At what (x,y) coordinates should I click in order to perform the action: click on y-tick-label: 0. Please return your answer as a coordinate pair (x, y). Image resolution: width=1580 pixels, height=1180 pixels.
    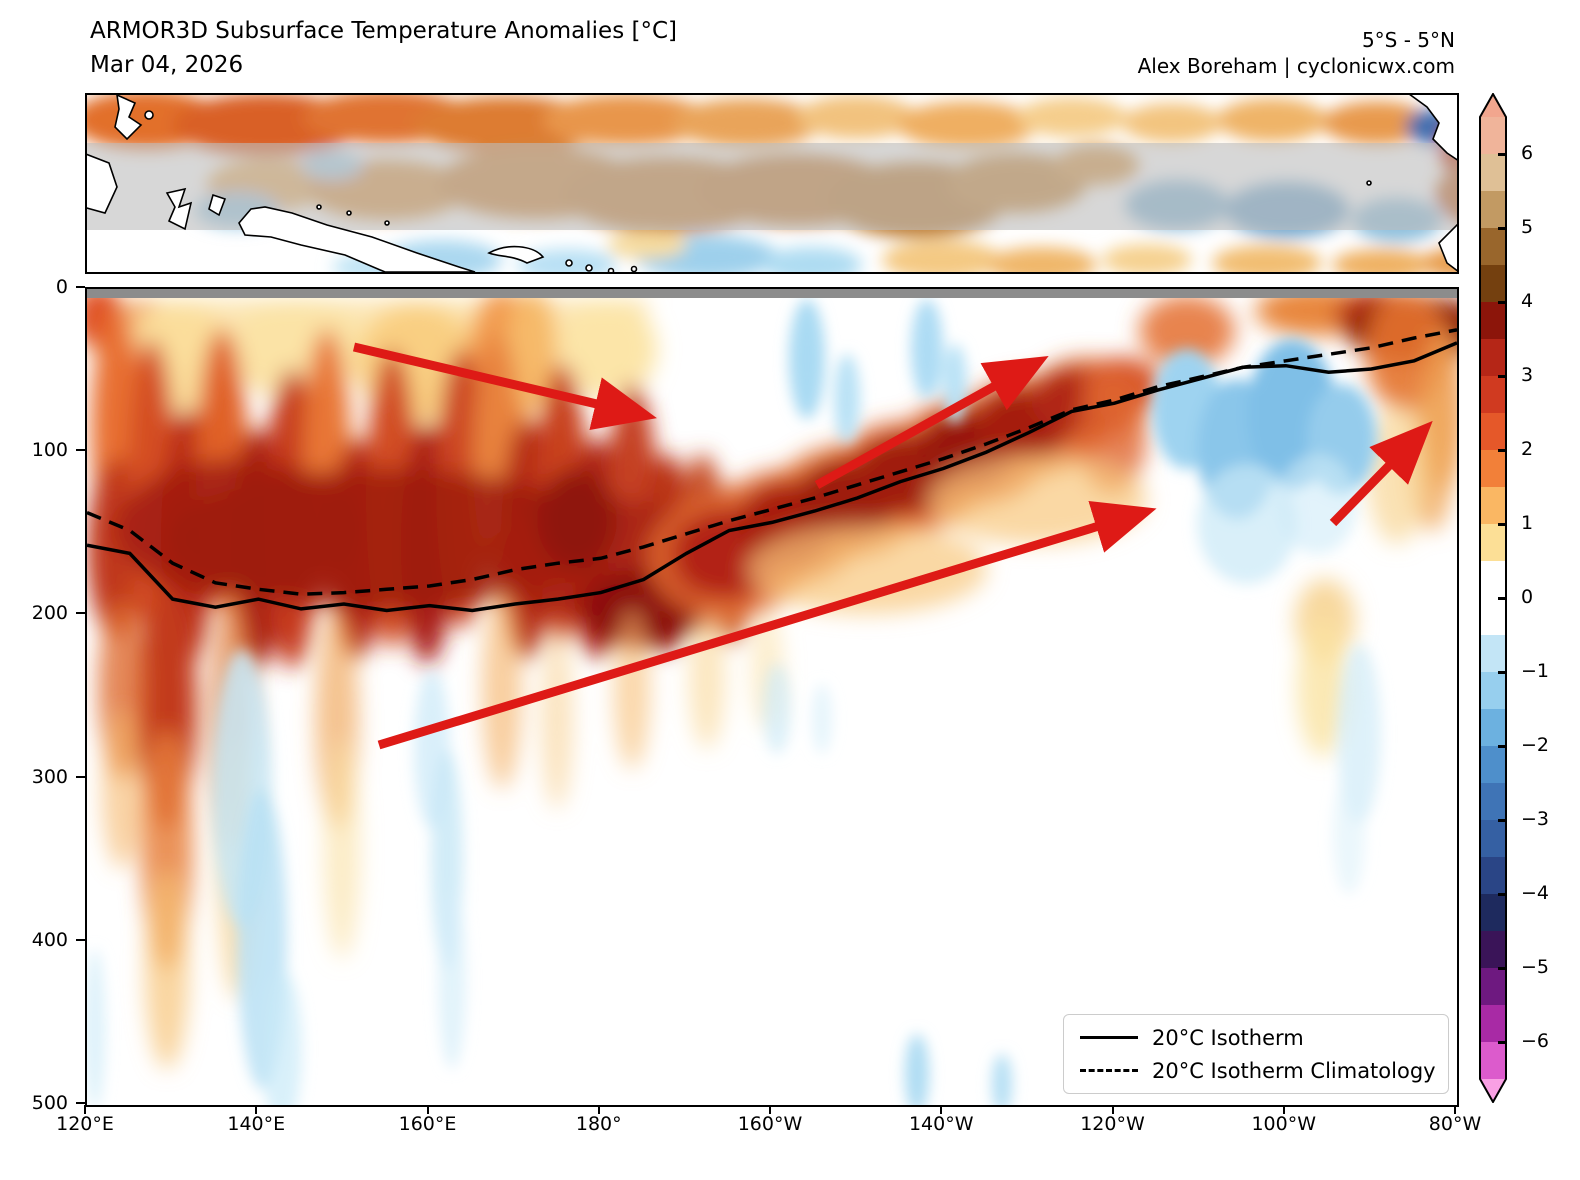
    Looking at the image, I should click on (61, 287).